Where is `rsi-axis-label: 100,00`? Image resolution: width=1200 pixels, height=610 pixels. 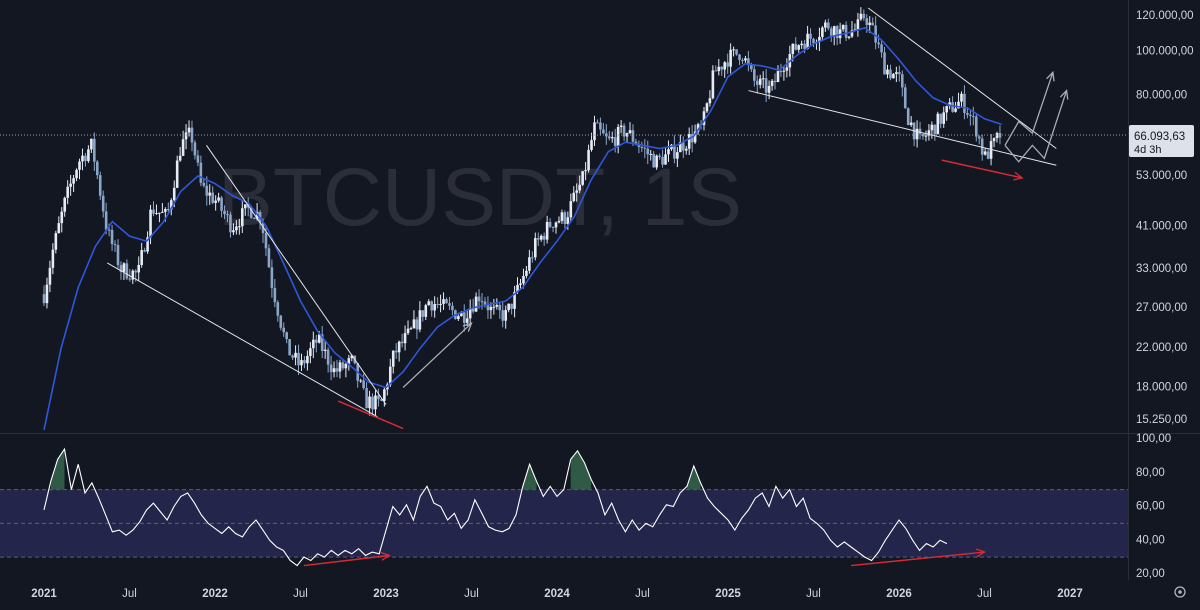
rsi-axis-label: 100,00 is located at coordinates (1153, 439).